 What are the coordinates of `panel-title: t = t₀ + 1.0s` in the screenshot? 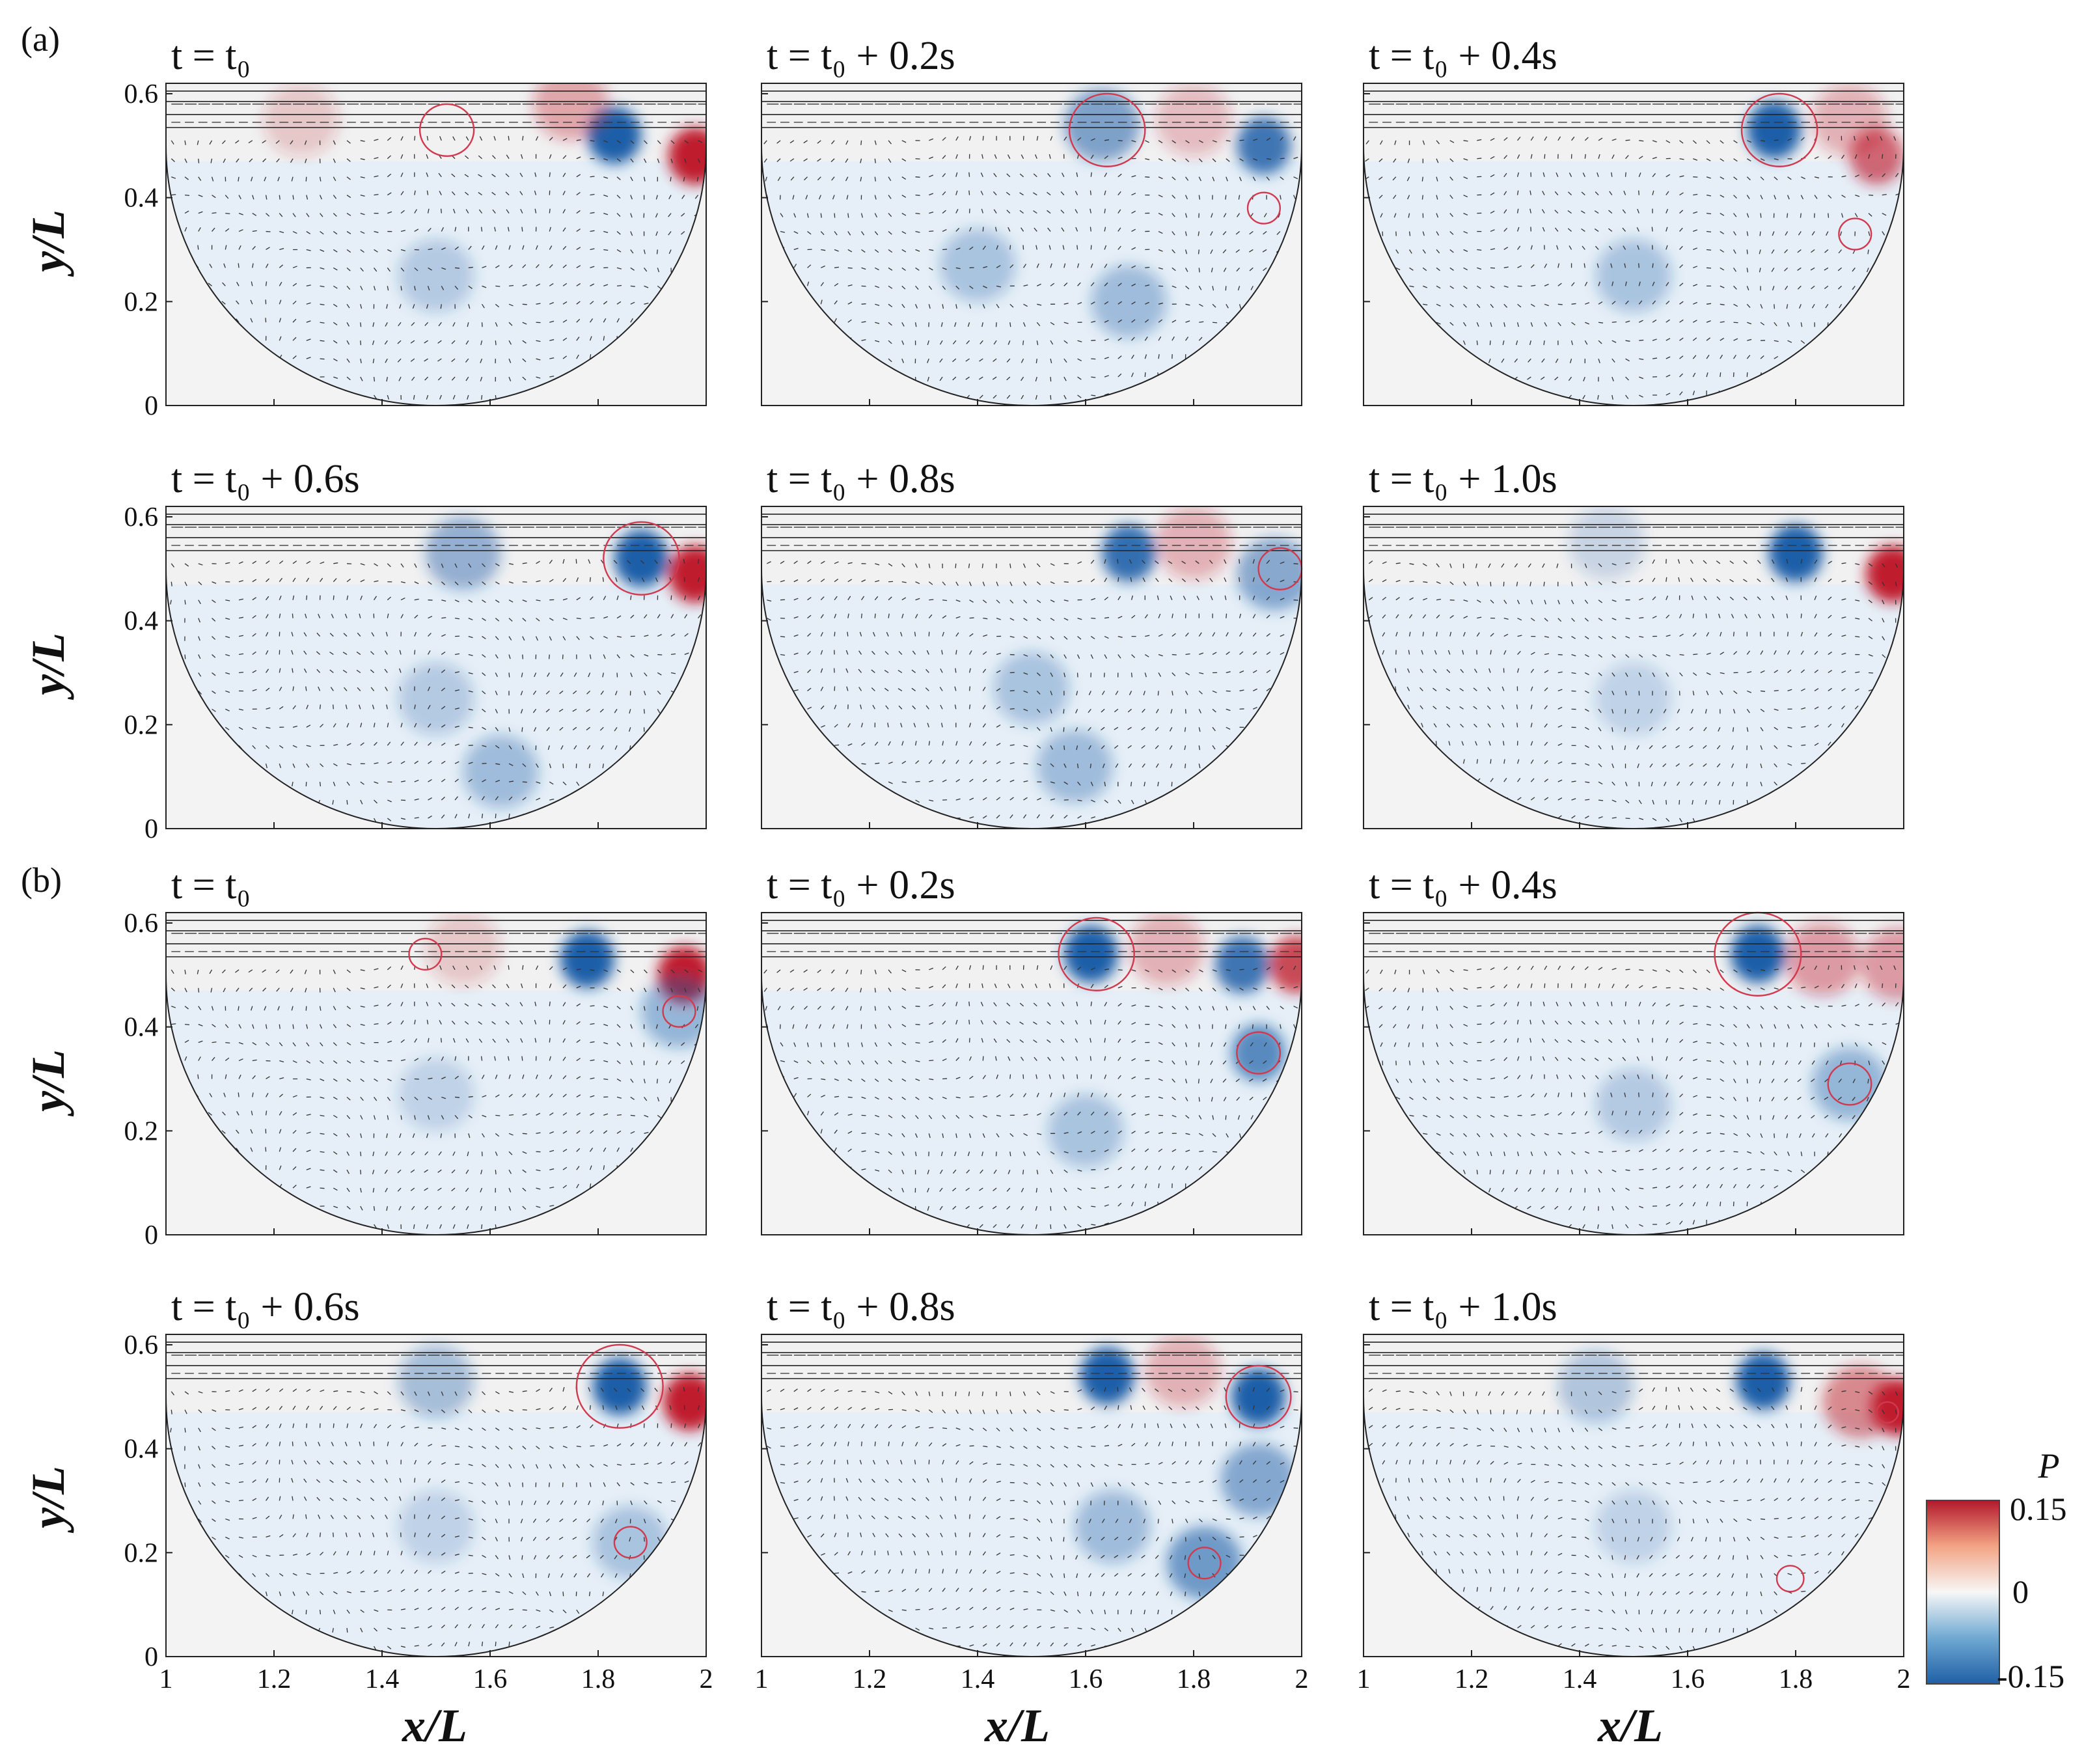 It's located at (1463, 1307).